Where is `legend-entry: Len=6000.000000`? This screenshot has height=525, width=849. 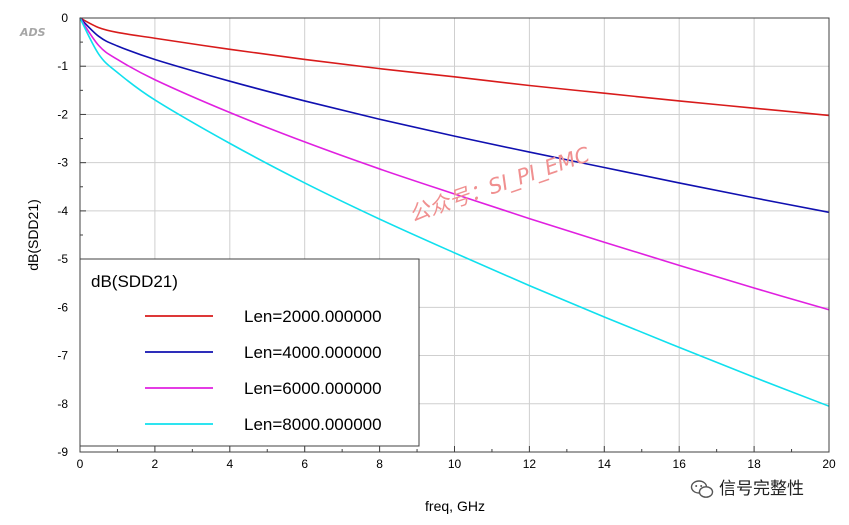 legend-entry: Len=6000.000000 is located at coordinates (263, 388).